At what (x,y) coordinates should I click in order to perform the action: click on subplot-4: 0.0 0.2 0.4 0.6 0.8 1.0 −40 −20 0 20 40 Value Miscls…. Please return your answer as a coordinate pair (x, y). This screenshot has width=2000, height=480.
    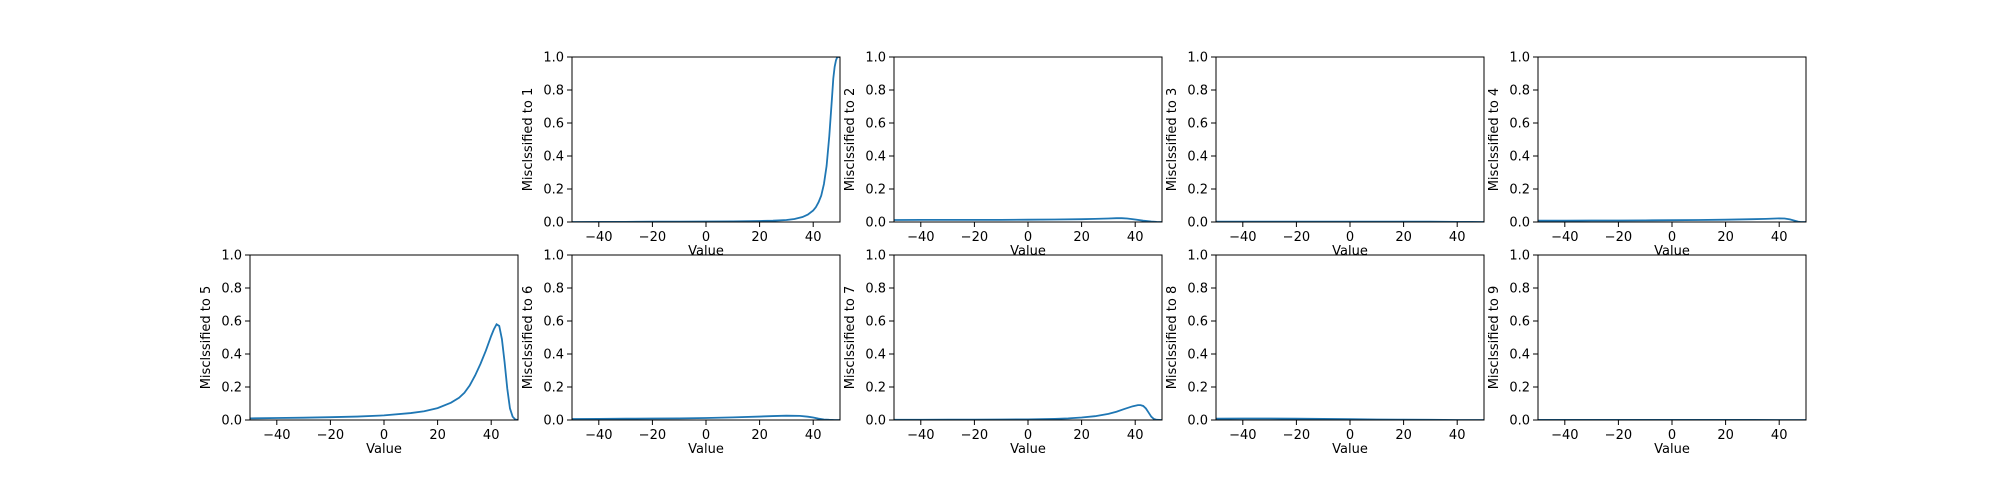
    Looking at the image, I should click on (1647, 155).